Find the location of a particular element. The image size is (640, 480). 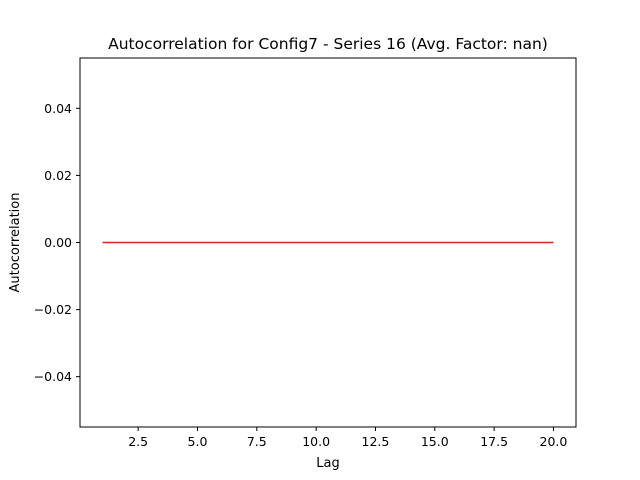

x-tick-label: 17.5 is located at coordinates (494, 441).